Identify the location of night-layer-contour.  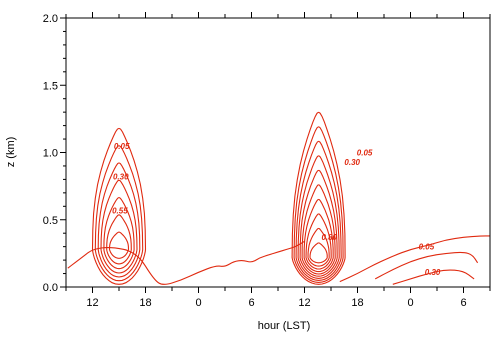
(414, 259).